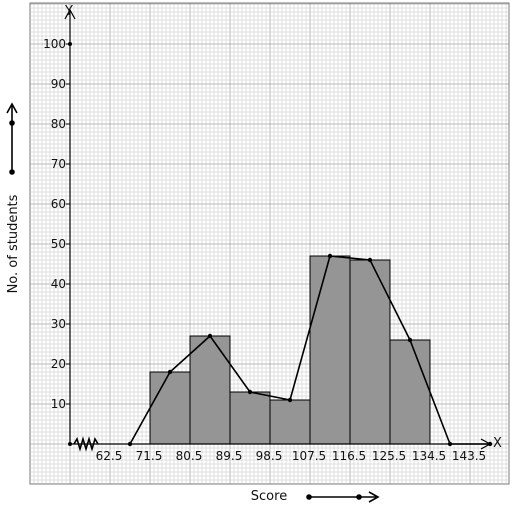 The height and width of the screenshot is (510, 514). Describe the element at coordinates (389, 456) in the screenshot. I see `x-tick-label: 125.5` at that location.